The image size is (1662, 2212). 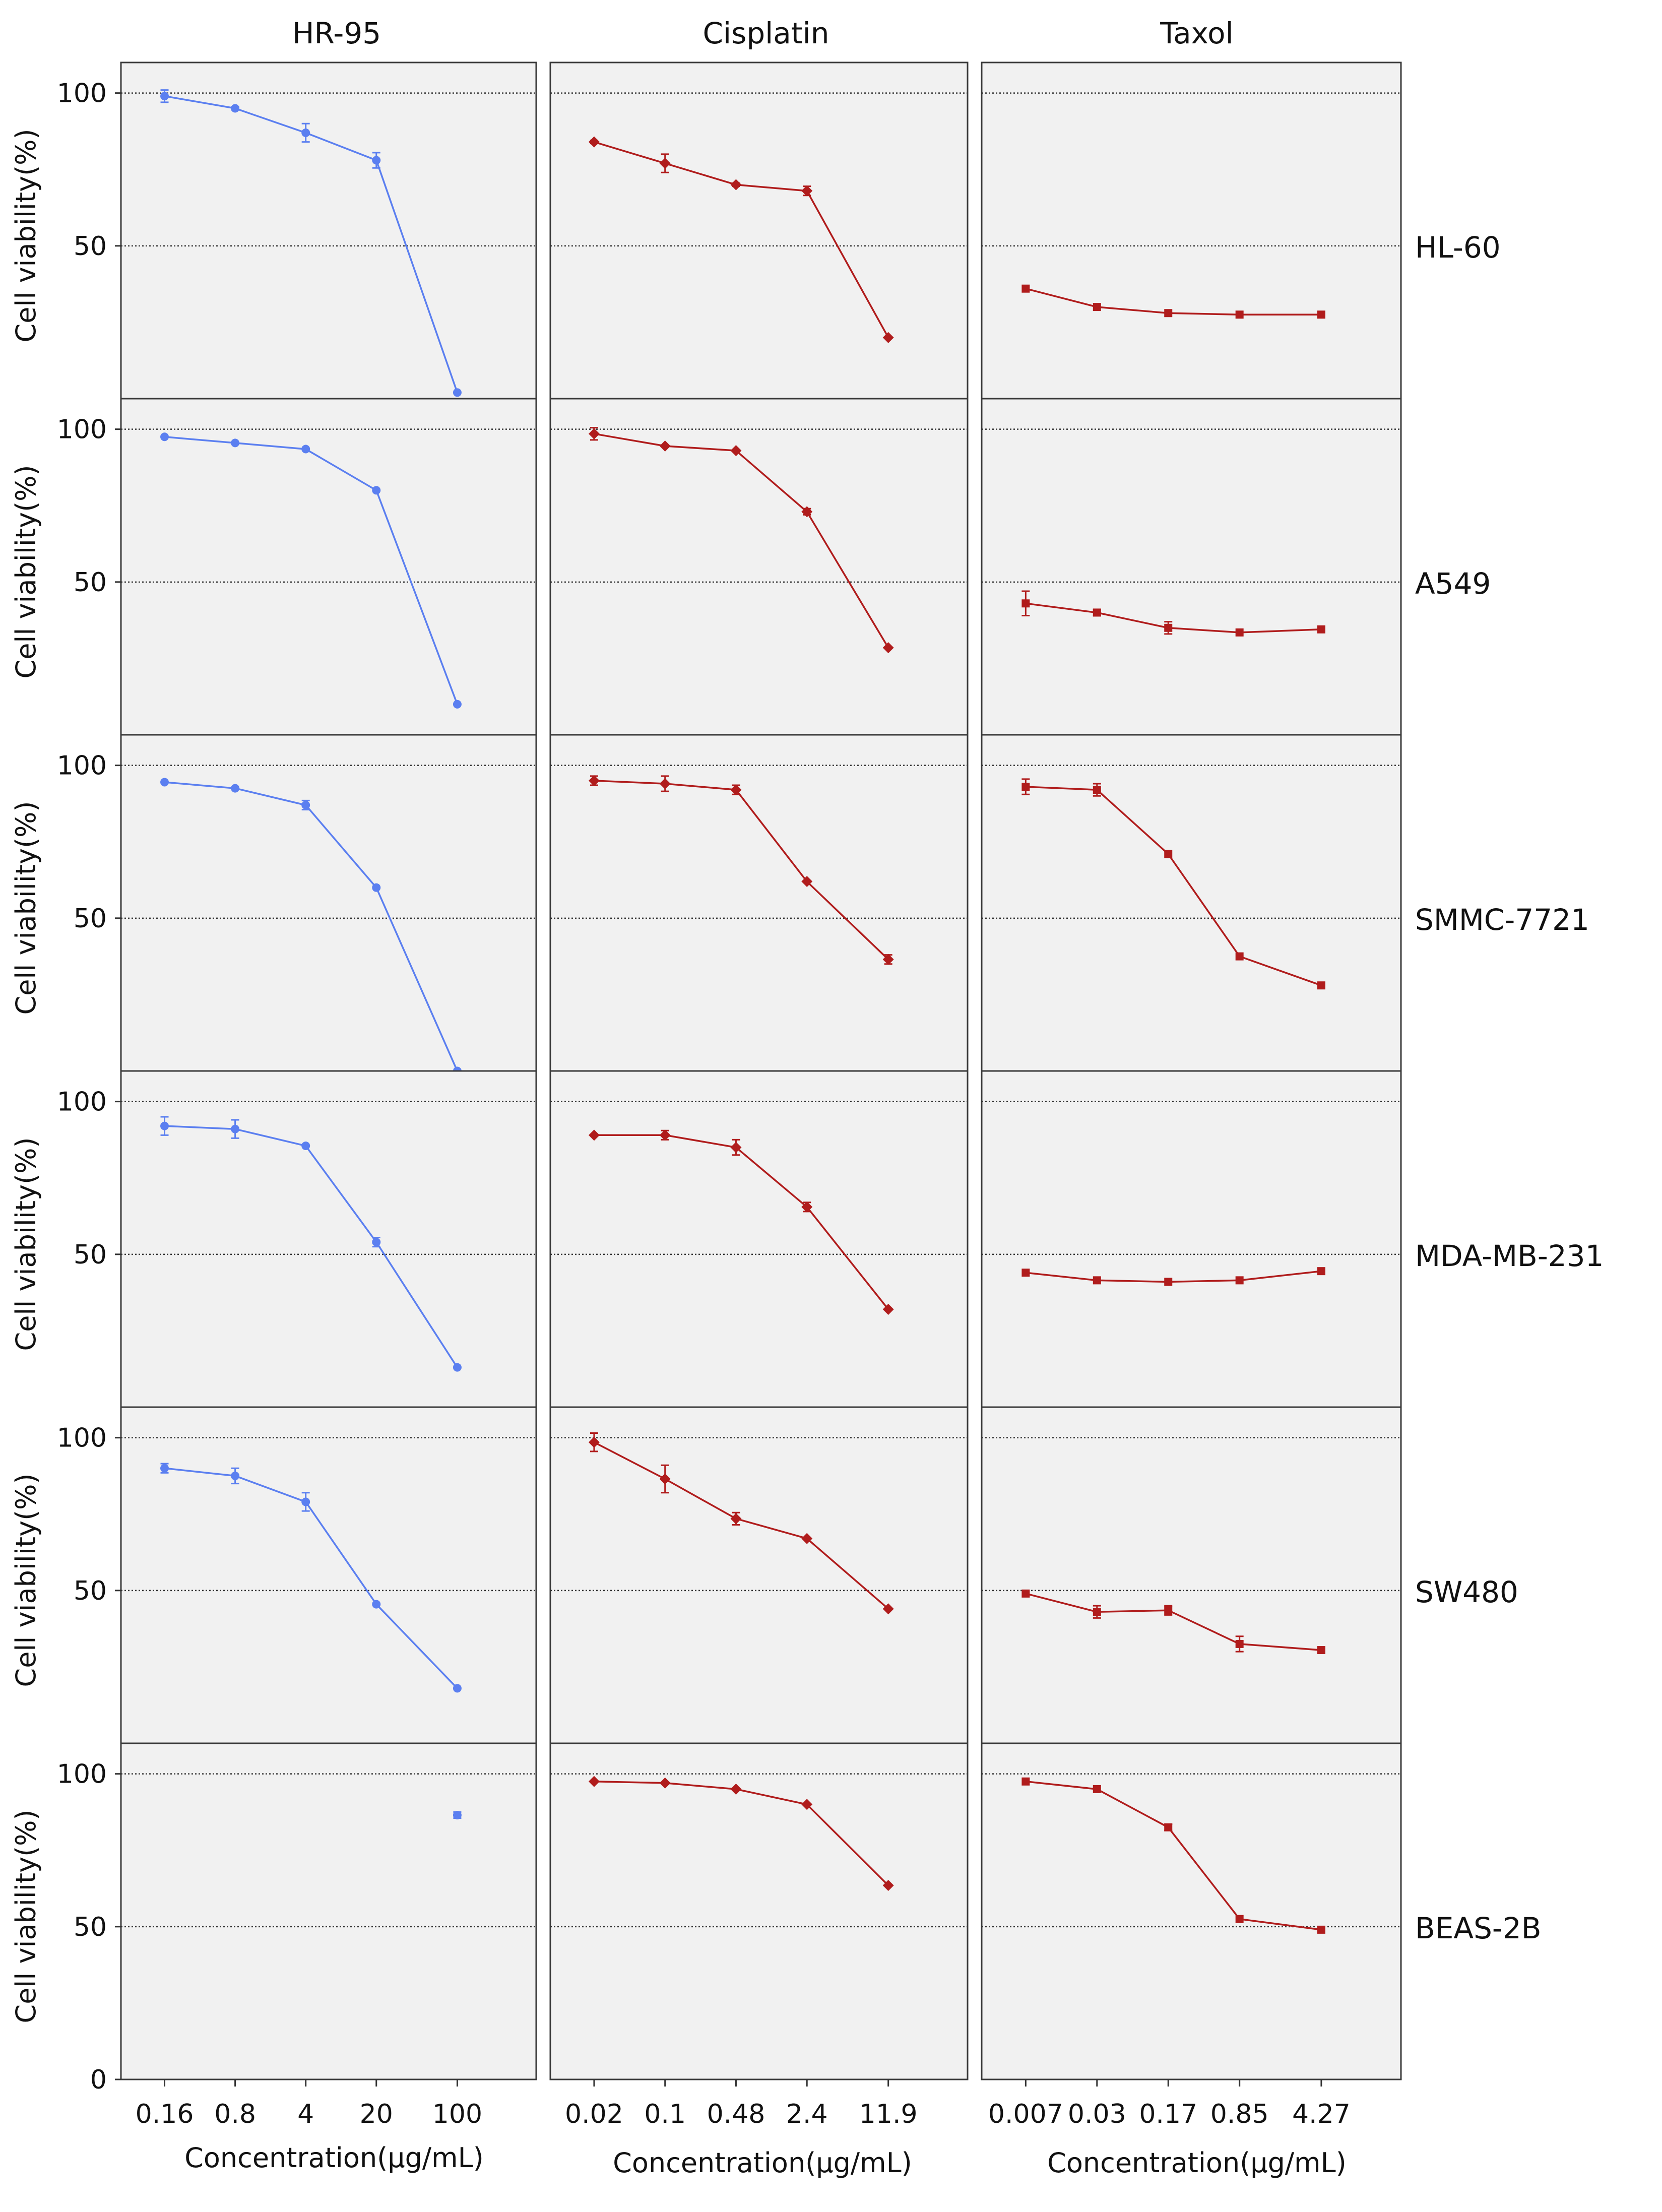 I want to click on panel-hl-60-cisplatin, so click(x=759, y=230).